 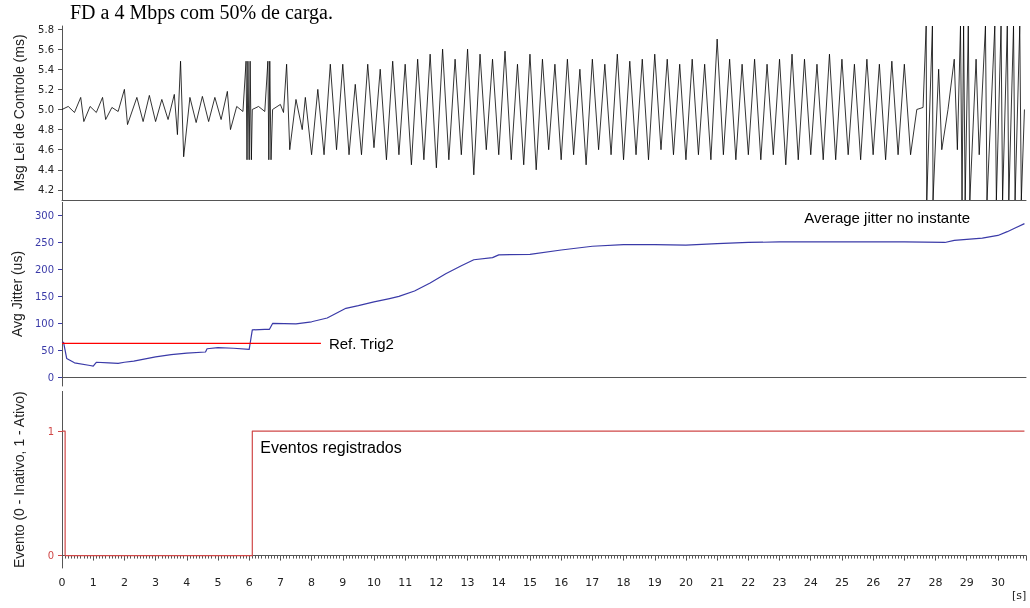 What do you see at coordinates (405, 582) in the screenshot?
I see `x-tick-label: 11` at bounding box center [405, 582].